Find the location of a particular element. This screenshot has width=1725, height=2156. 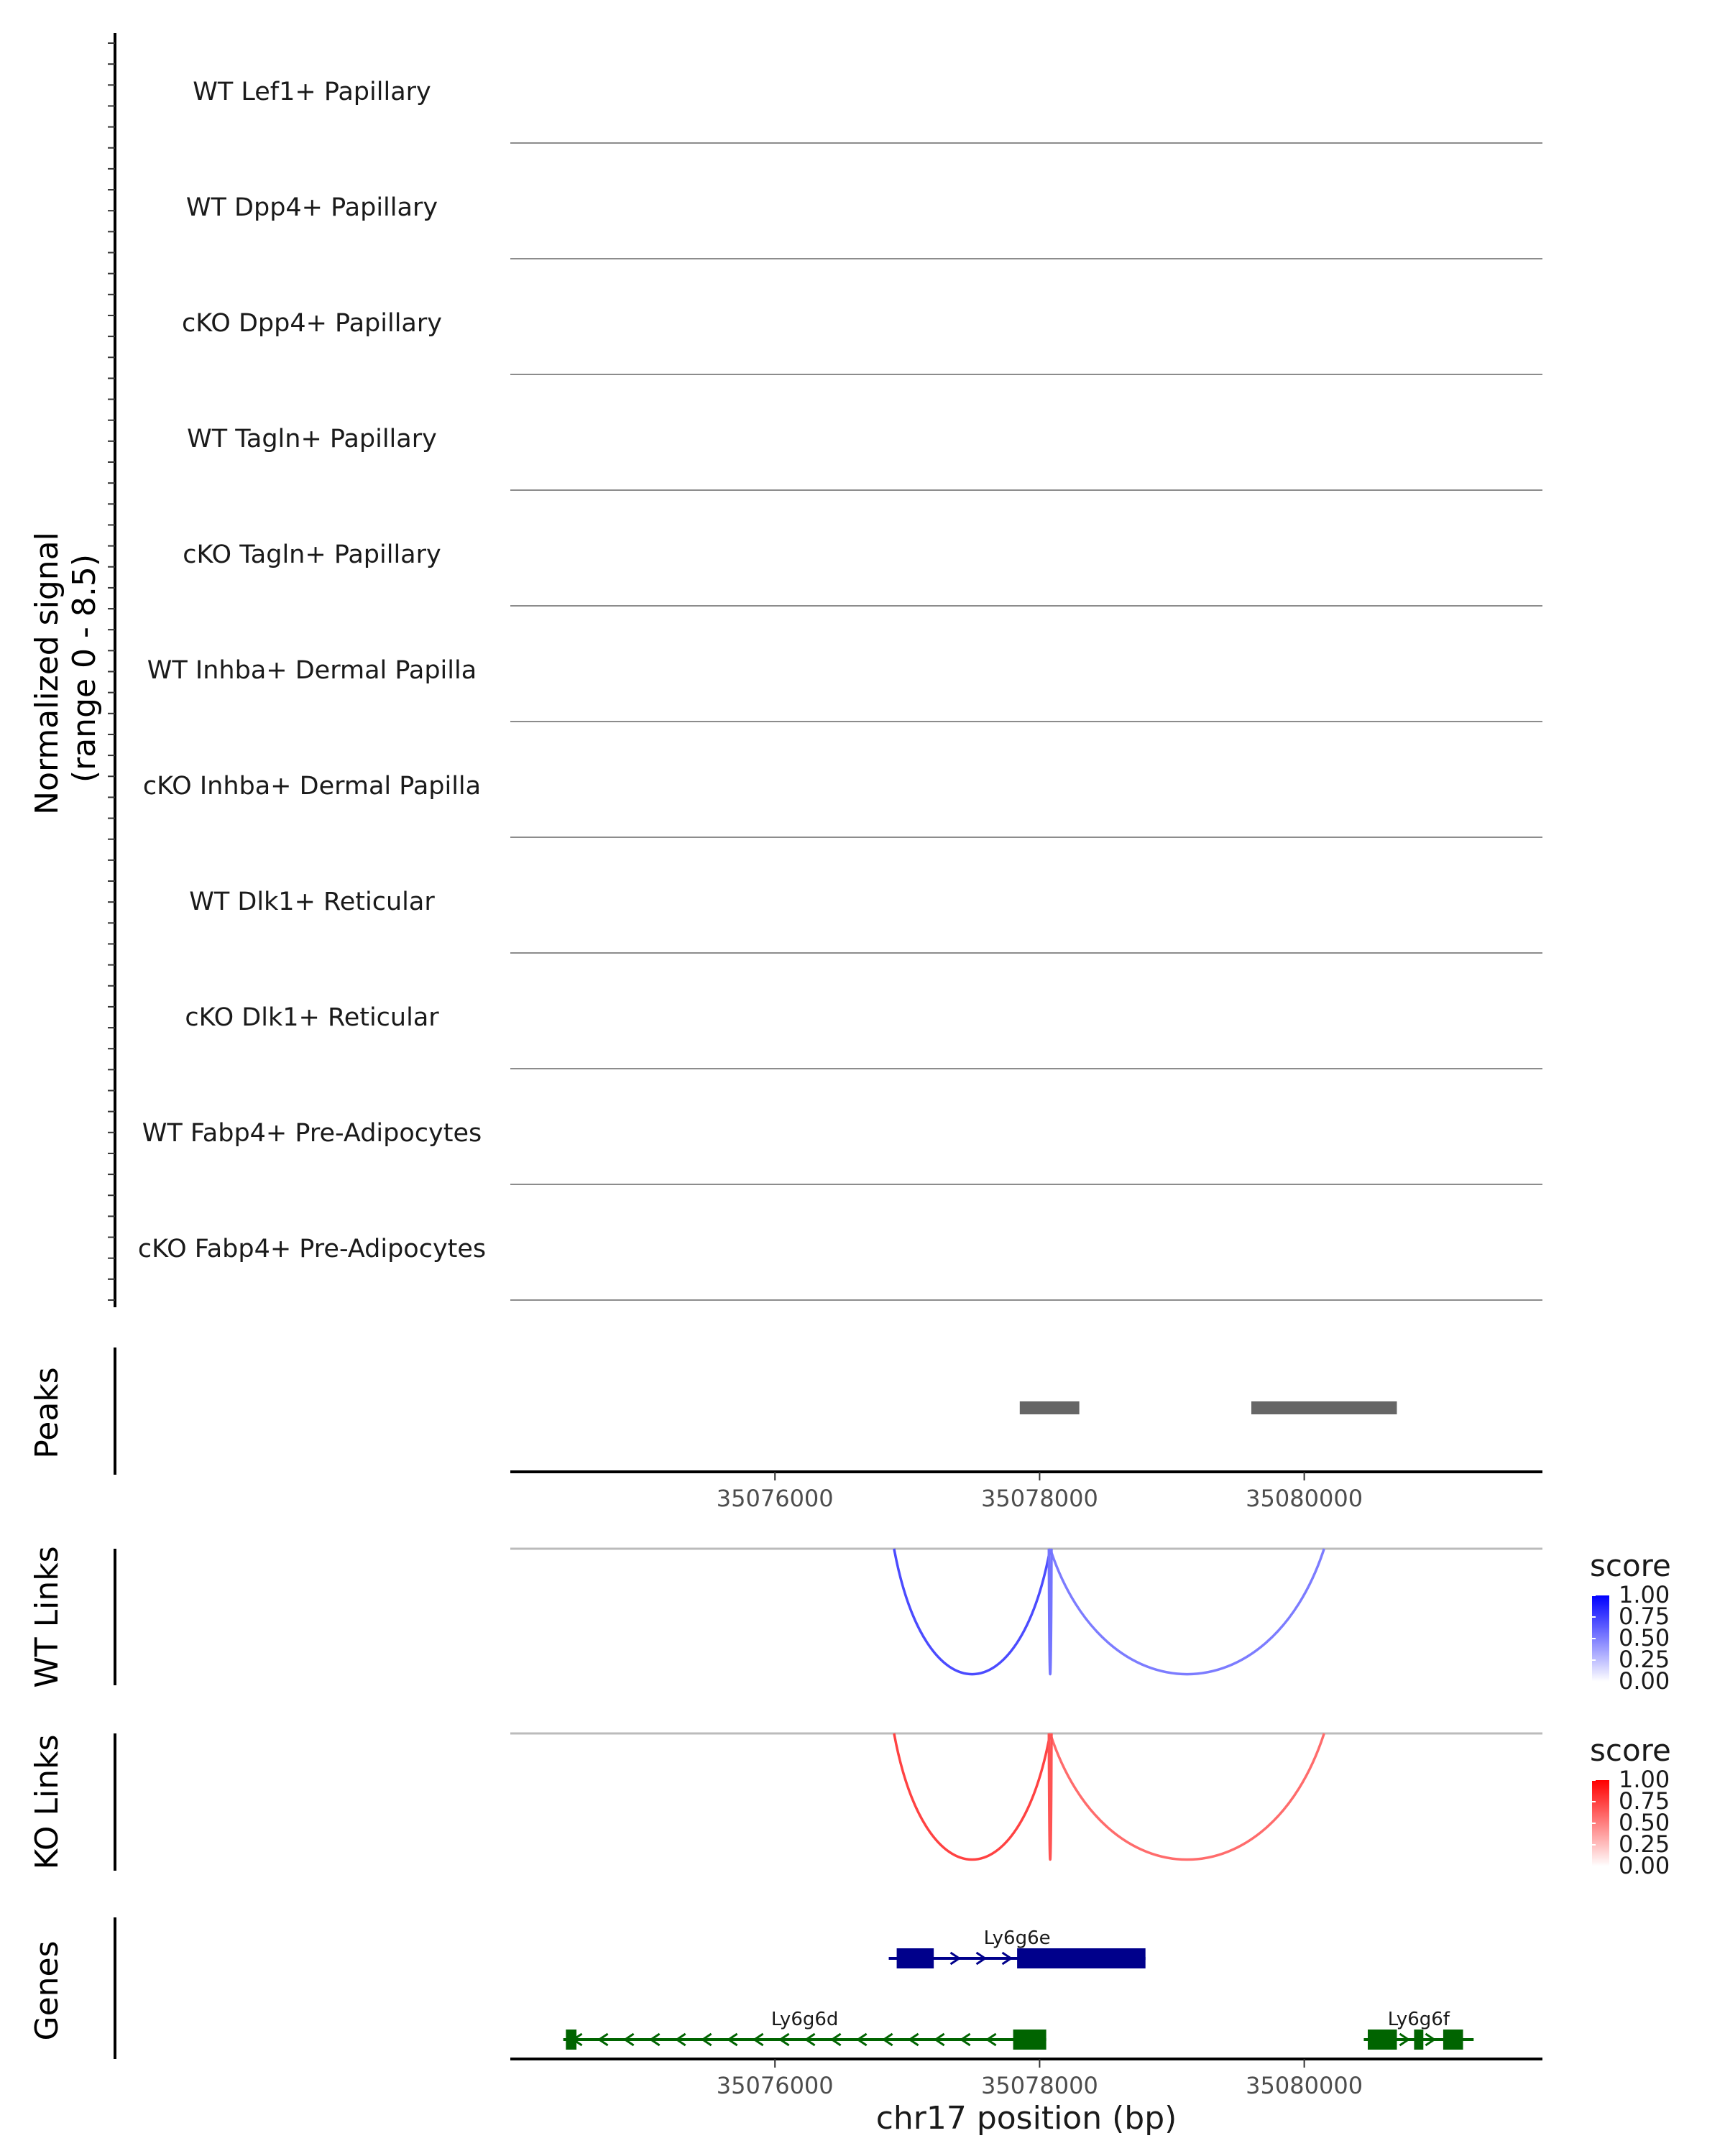

track-label: cKO Dlk1+ Reticular is located at coordinates (312, 1017).